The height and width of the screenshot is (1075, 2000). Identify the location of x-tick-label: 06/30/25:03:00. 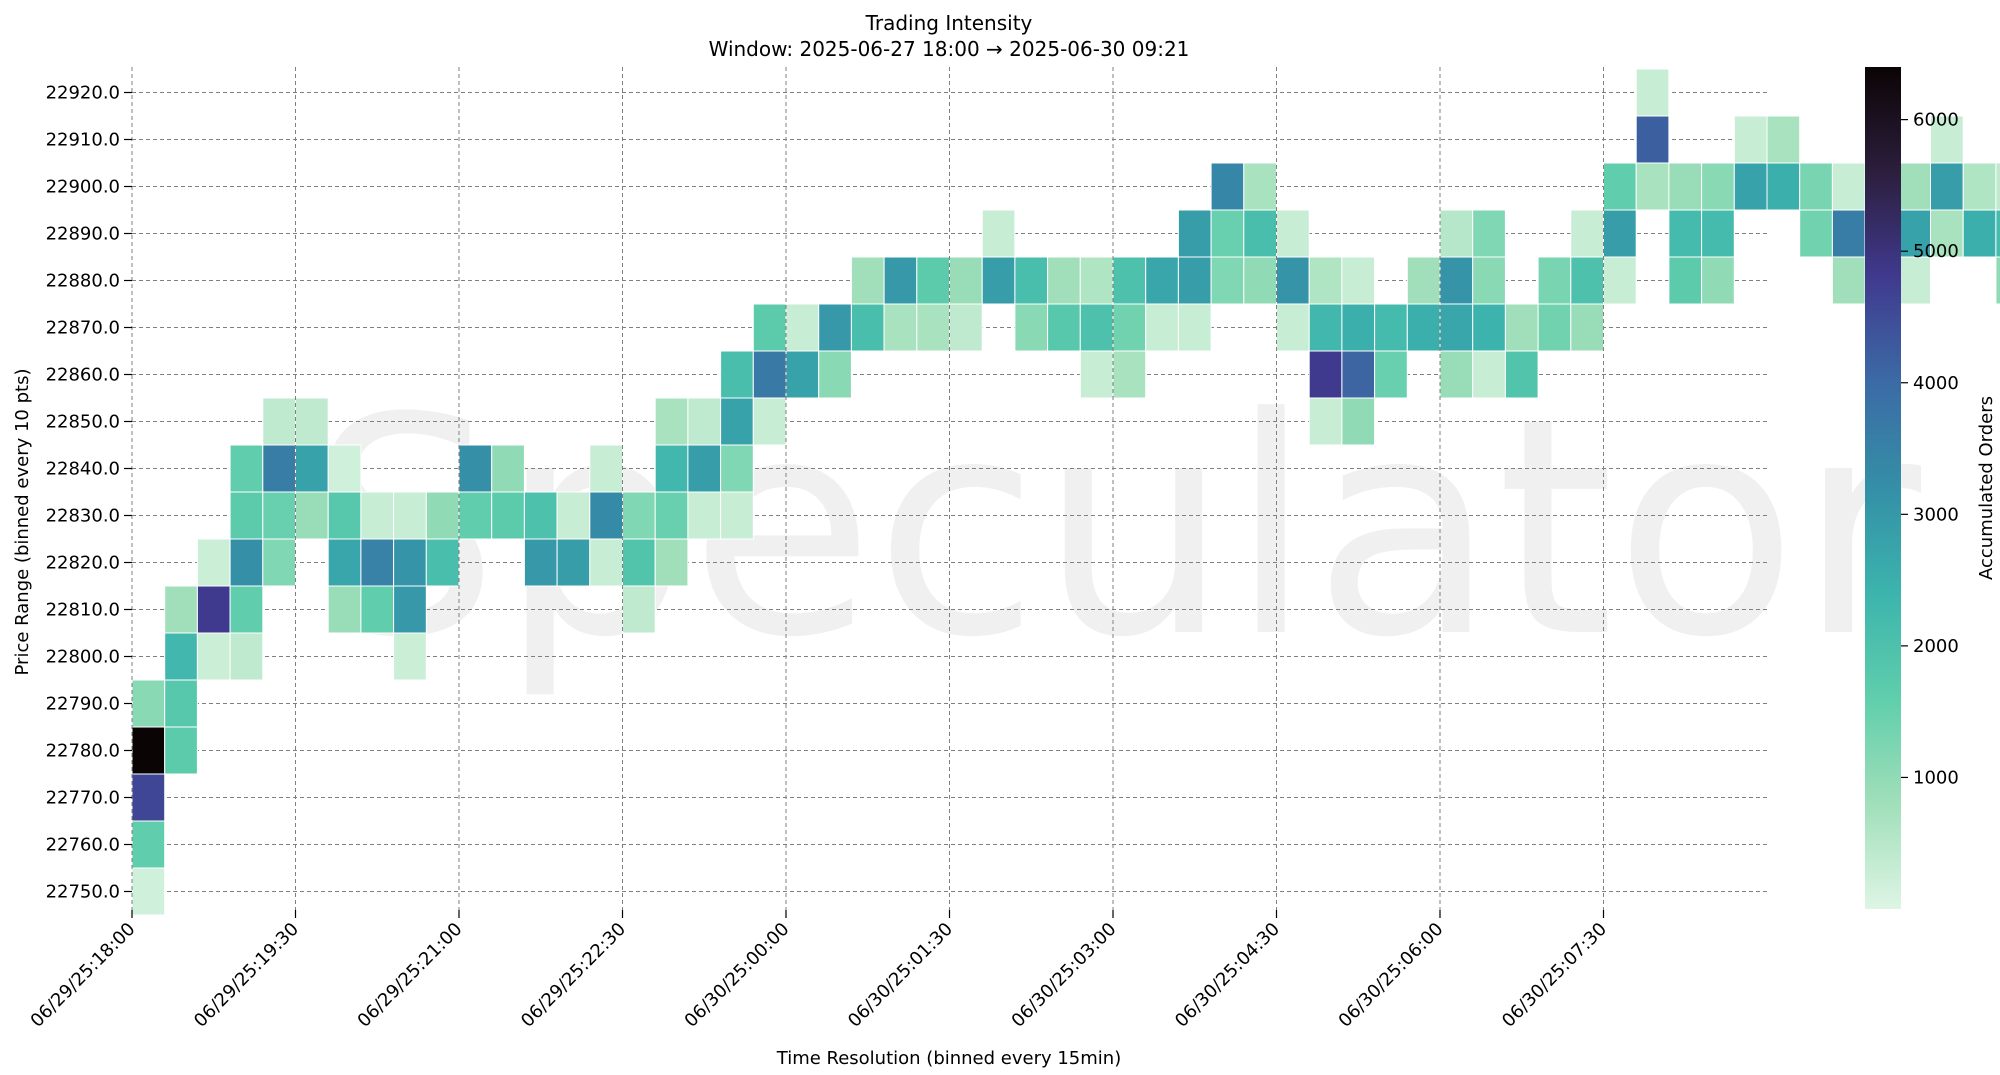
(1064, 975).